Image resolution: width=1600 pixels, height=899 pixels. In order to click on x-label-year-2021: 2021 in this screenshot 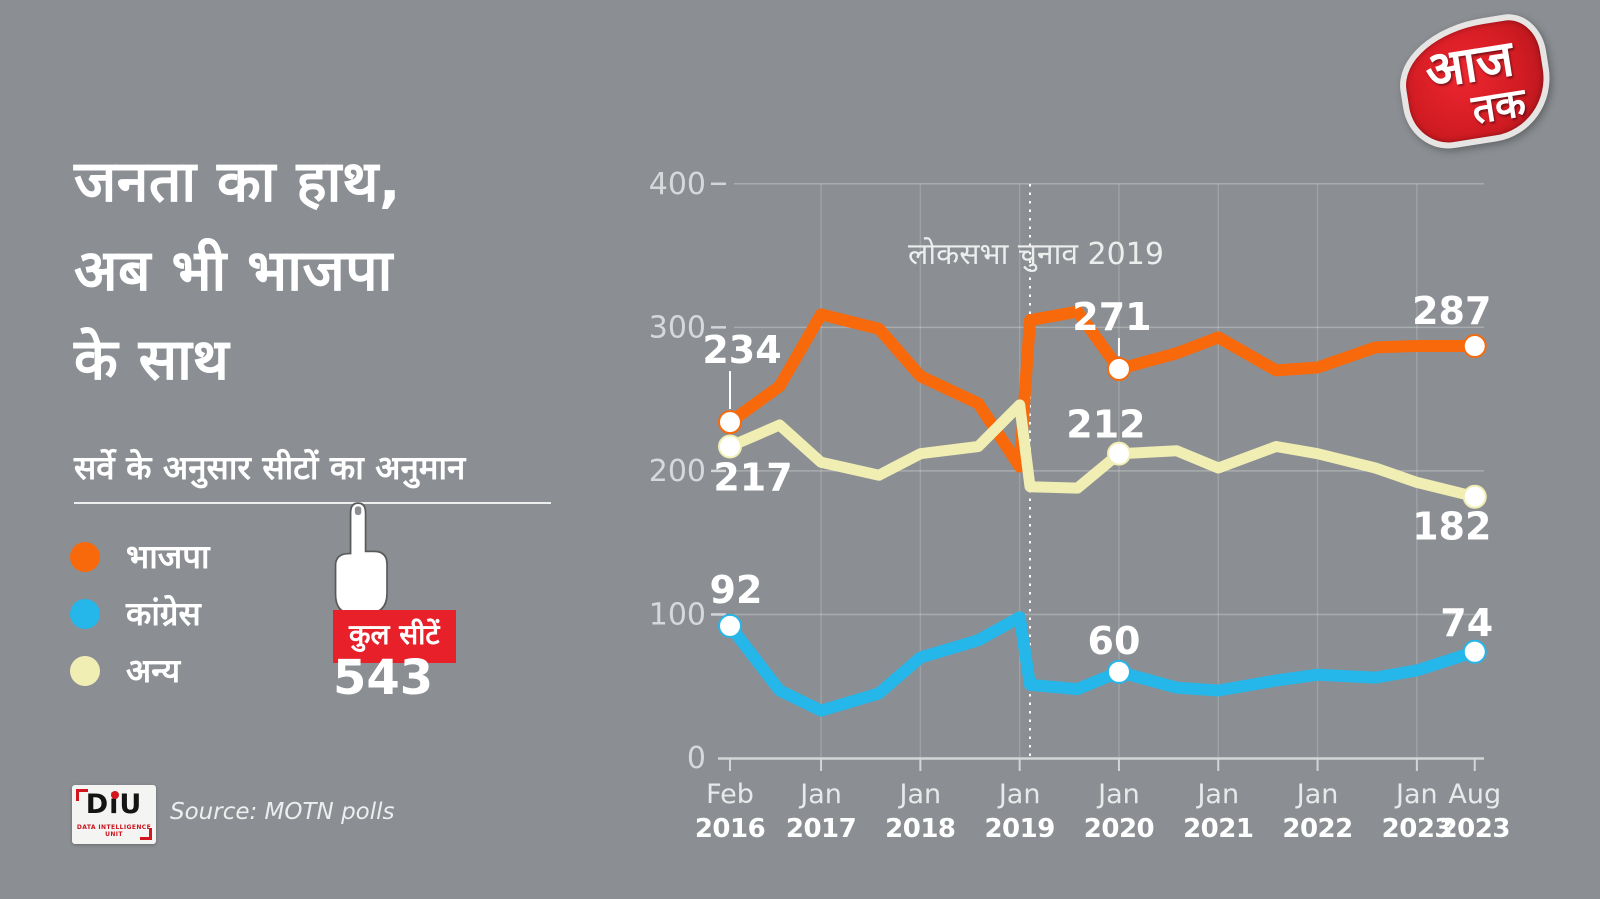, I will do `click(1218, 829)`.